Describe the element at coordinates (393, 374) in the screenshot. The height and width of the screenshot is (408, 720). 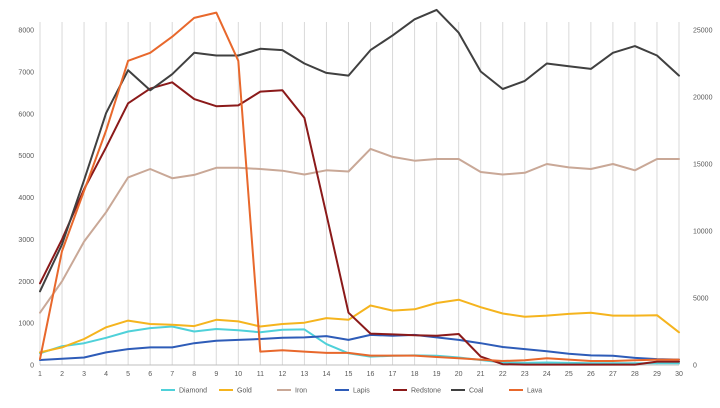
I see `x-tick-label: 17` at that location.